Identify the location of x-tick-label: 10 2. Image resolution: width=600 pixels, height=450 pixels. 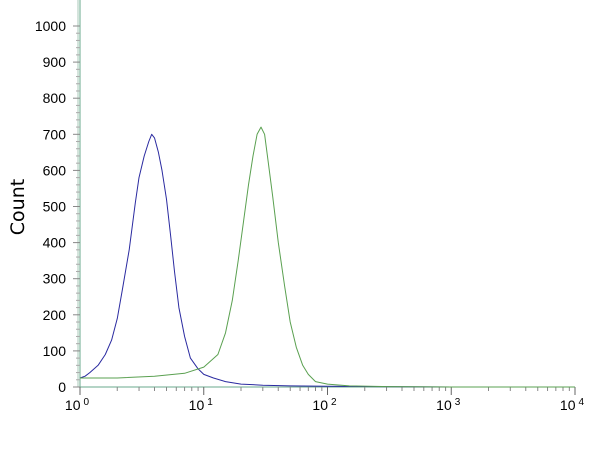
(324, 405).